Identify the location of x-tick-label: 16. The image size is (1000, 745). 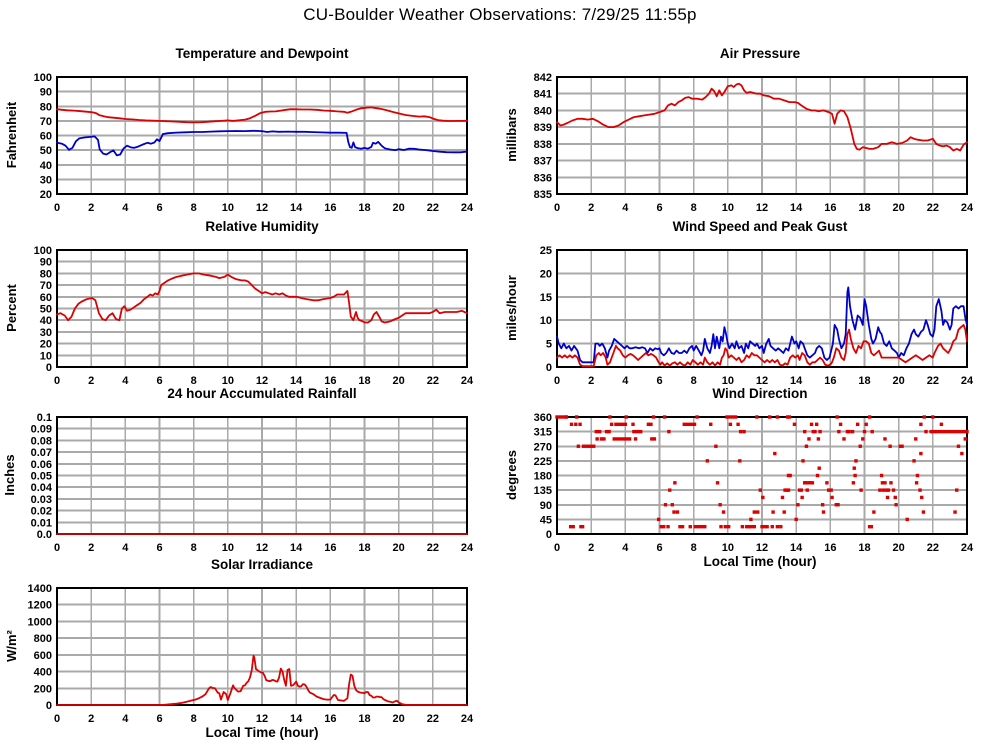
(330, 208).